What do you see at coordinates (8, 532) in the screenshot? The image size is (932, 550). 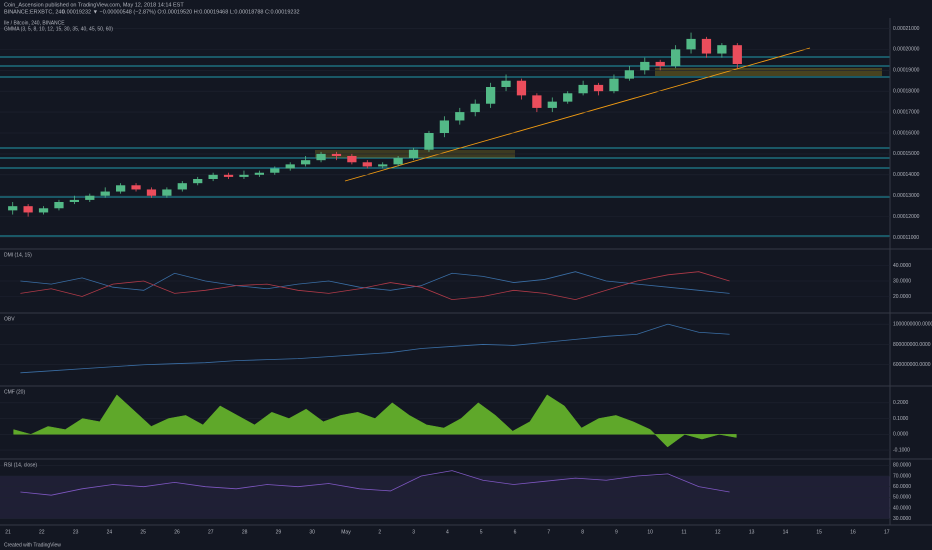 I see `time-tick-label: 21` at bounding box center [8, 532].